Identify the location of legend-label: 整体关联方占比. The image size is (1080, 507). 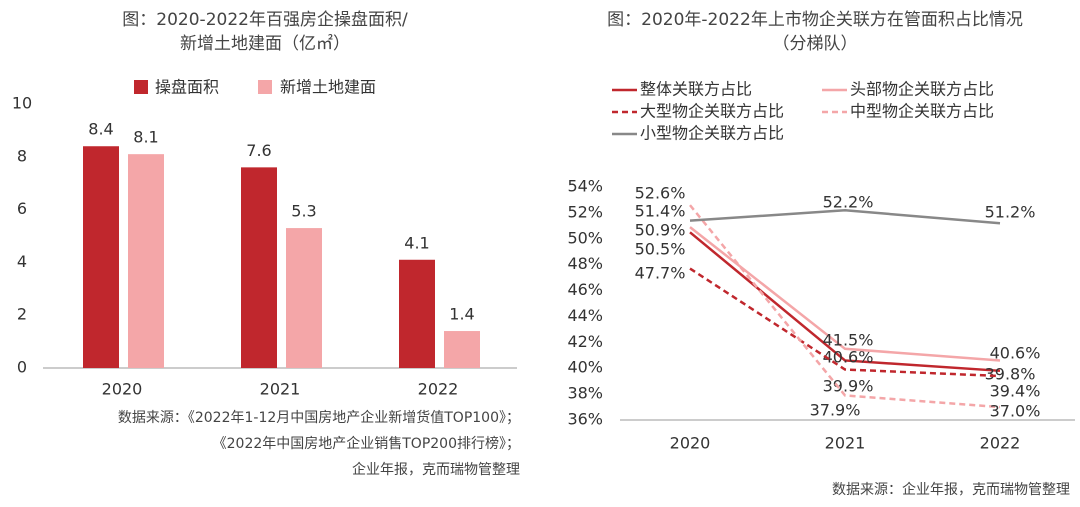
(696, 89).